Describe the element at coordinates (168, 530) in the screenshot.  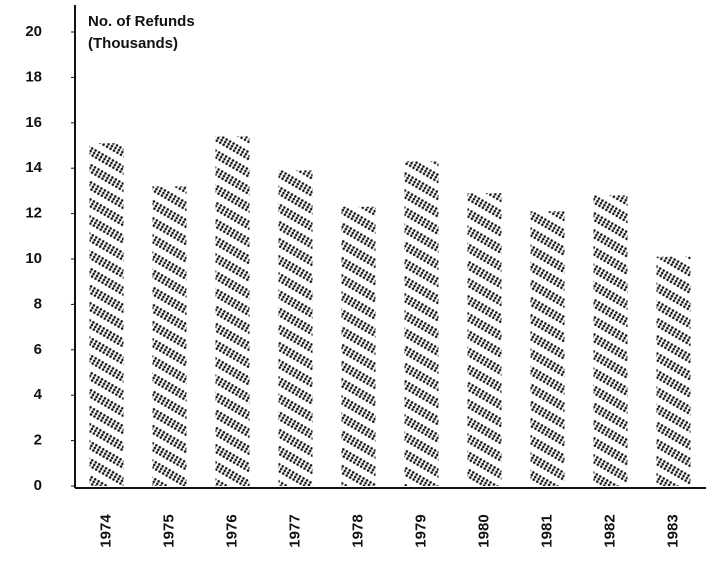
I see `x-tick-label: 1975` at that location.